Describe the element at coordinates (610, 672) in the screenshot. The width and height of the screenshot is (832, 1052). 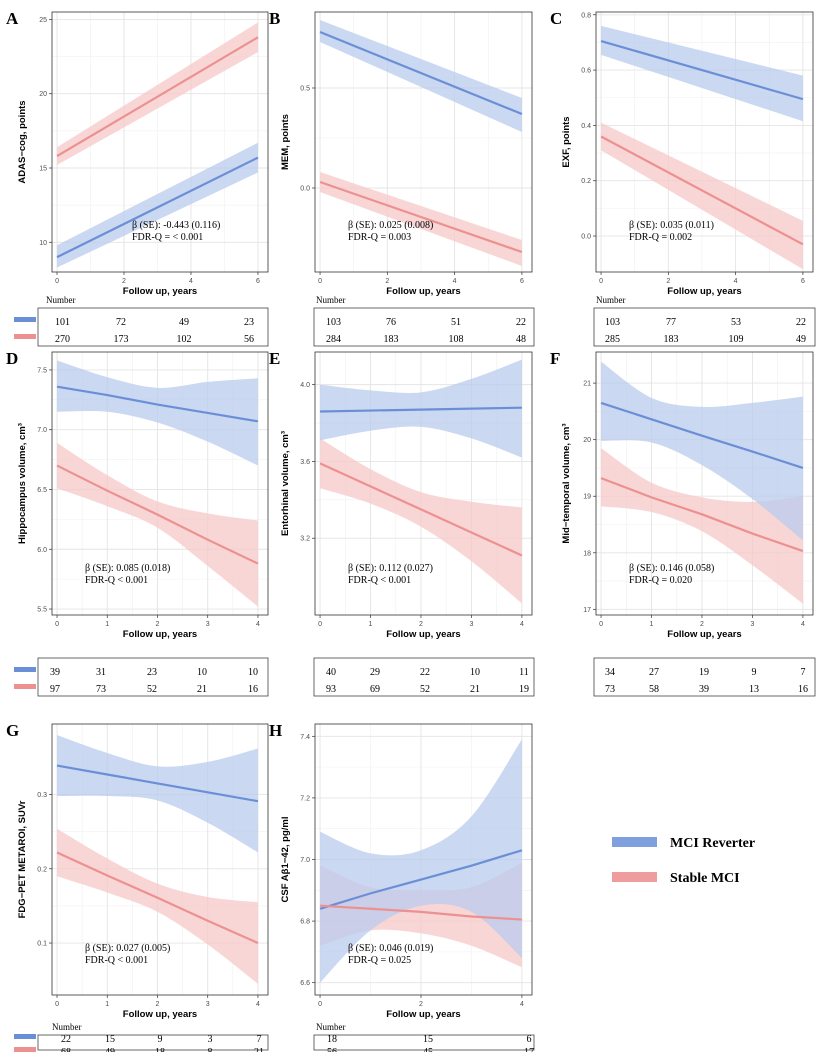
I see `table-cell: 34` at that location.